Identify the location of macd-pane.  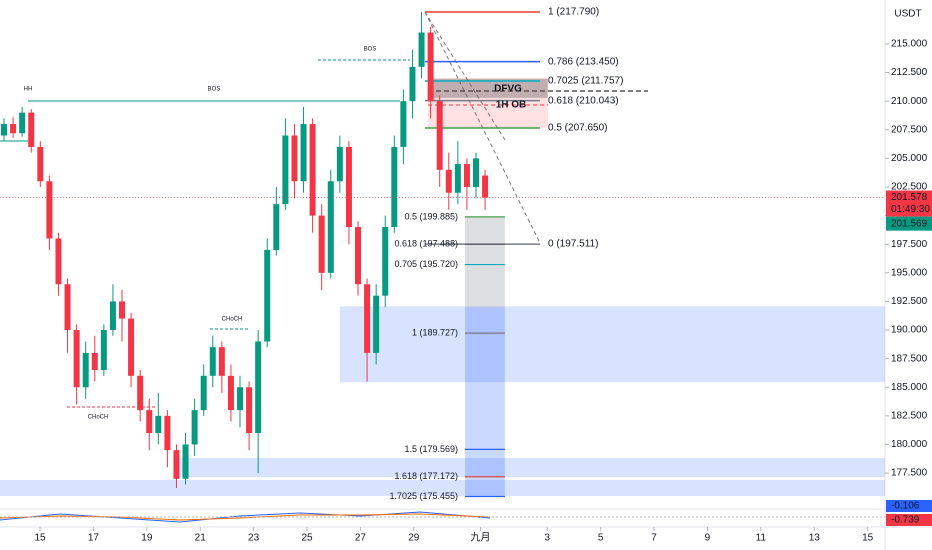
(442, 517).